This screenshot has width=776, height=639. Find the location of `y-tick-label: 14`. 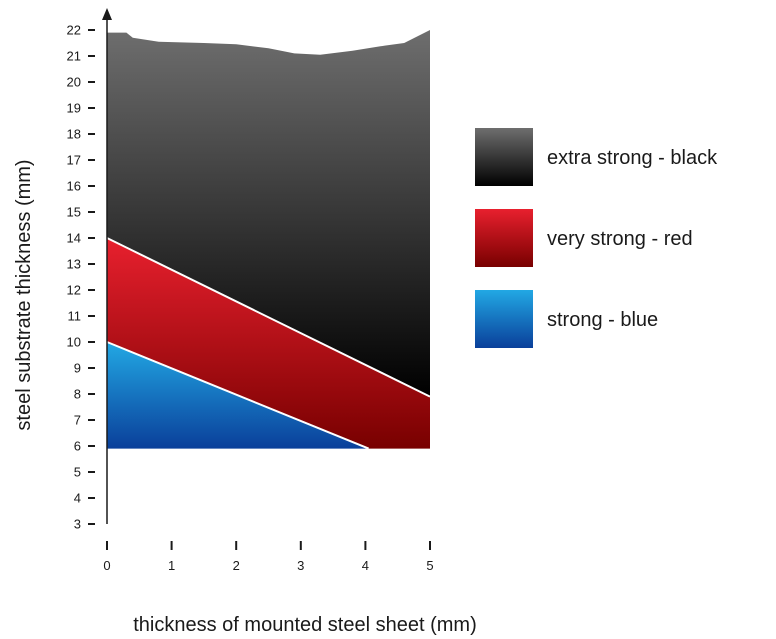

y-tick-label: 14 is located at coordinates (74, 238).